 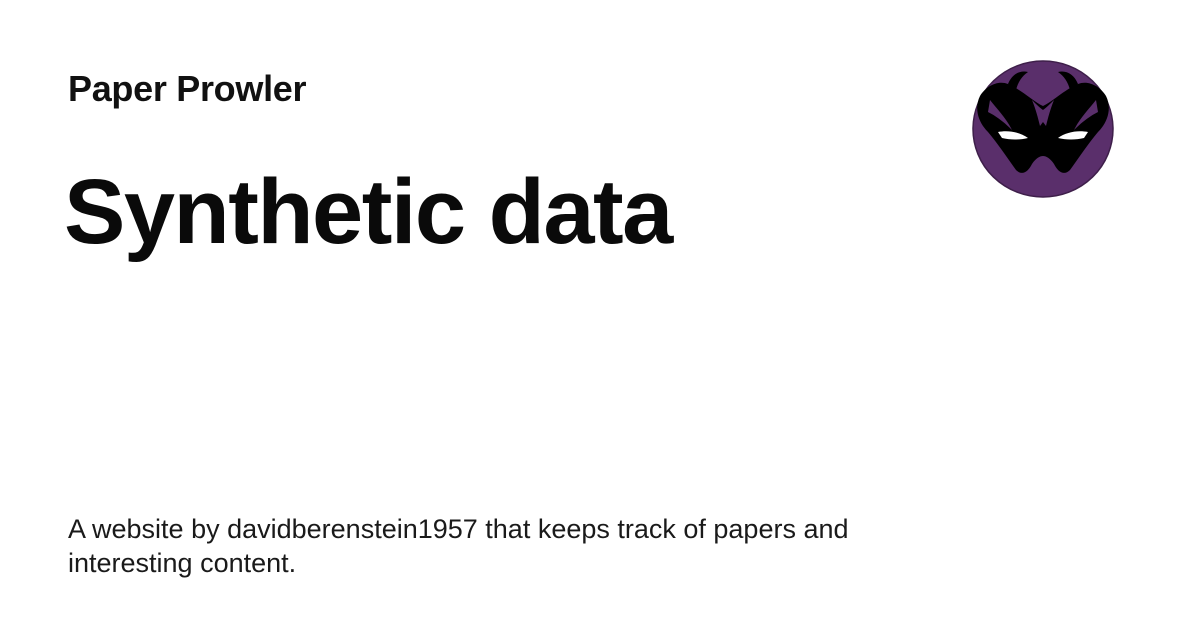 I want to click on masked-face-icon, so click(x=1043, y=129).